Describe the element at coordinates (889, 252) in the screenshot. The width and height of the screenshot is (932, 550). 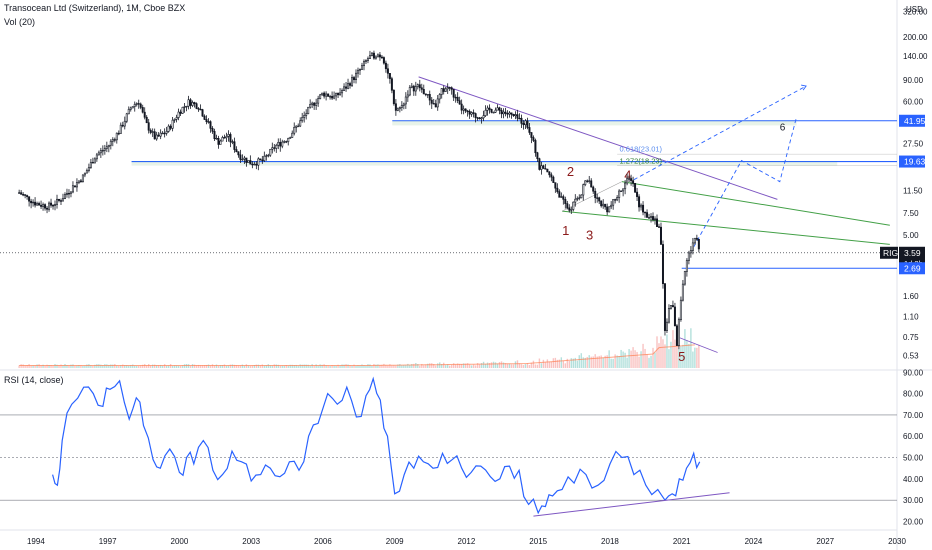
I see `symbol-tag-bg` at that location.